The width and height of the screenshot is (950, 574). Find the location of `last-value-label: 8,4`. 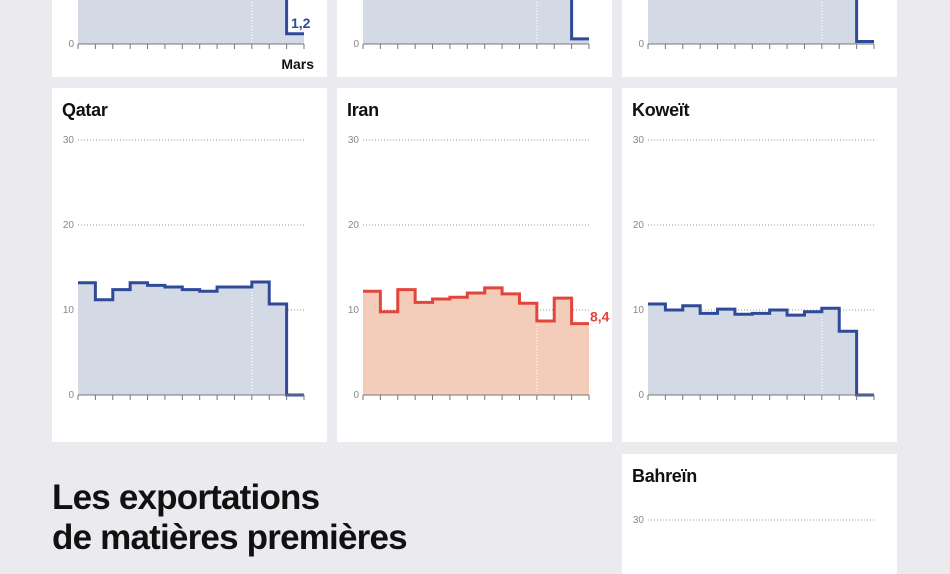

last-value-label: 8,4 is located at coordinates (600, 317).